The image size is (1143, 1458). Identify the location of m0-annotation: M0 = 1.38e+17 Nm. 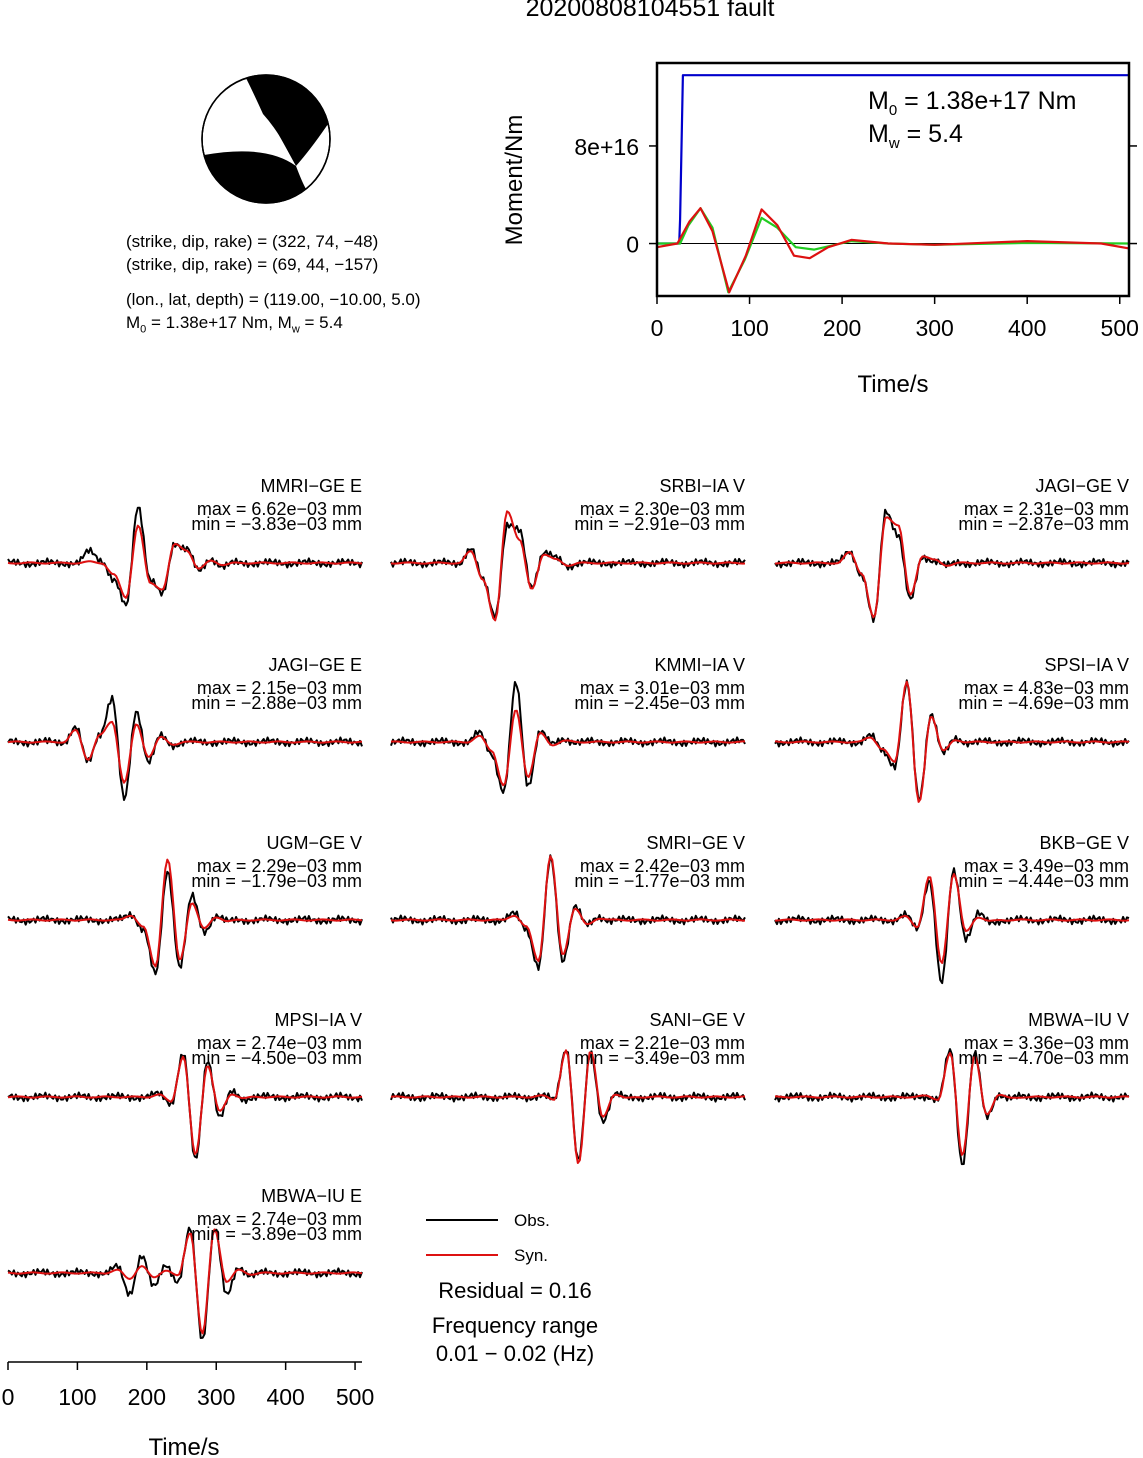
(972, 103).